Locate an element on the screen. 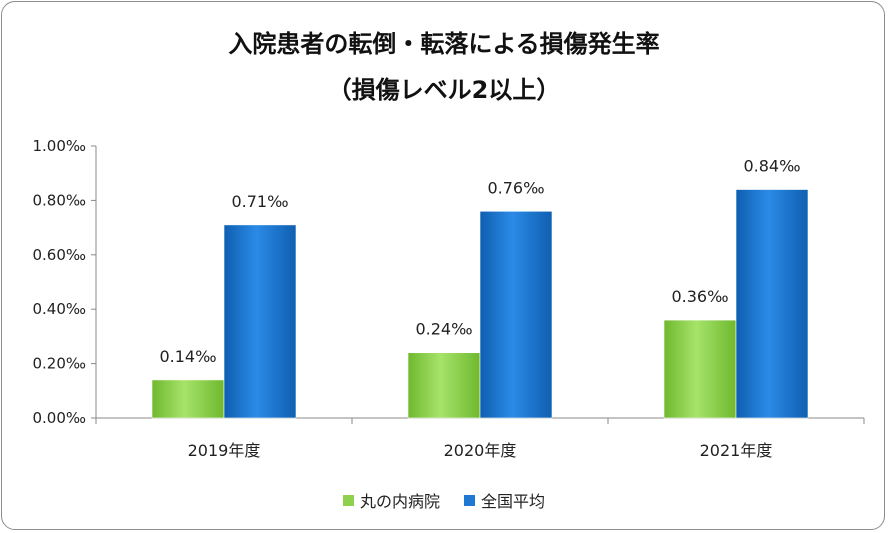  data-label: 0.76‰ is located at coordinates (515, 187).